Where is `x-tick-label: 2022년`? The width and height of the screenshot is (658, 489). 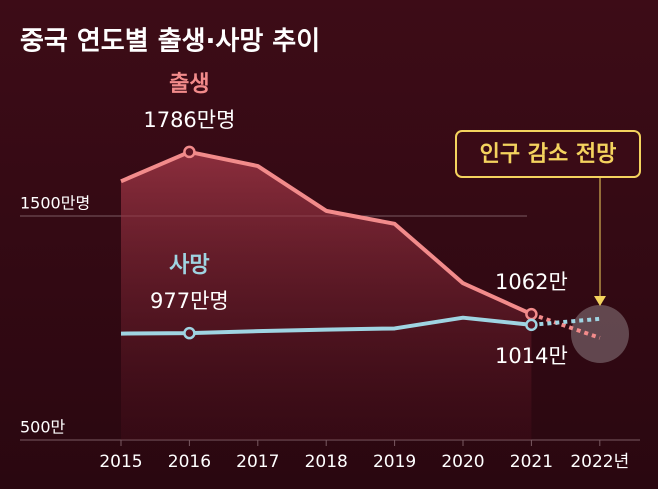
x-tick-label: 2022년 is located at coordinates (599, 462).